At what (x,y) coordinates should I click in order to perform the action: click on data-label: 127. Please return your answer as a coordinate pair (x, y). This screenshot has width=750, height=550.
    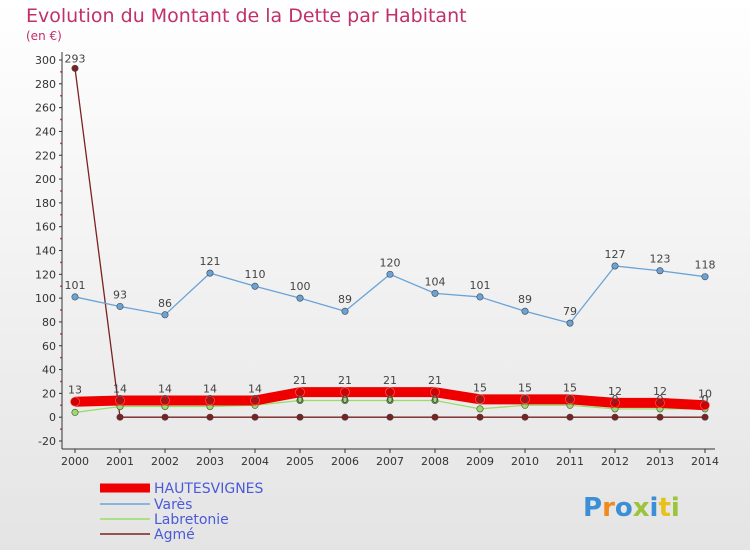
    Looking at the image, I should click on (615, 254).